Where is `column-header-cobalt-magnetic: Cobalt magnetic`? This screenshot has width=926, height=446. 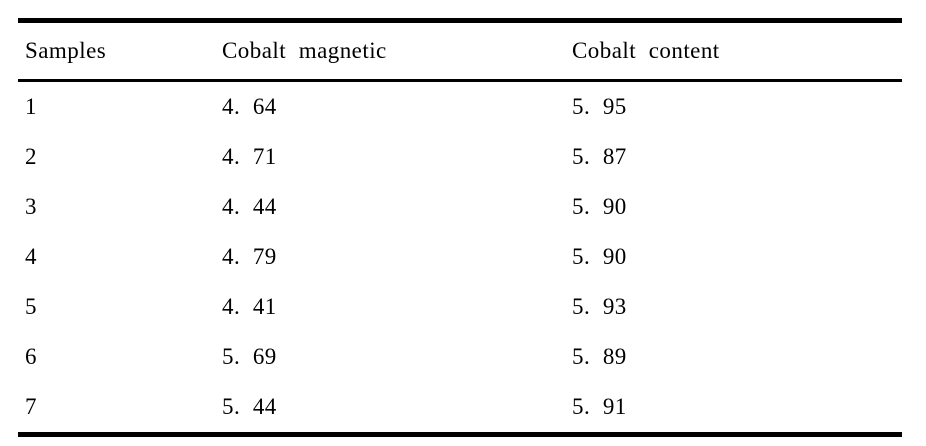 column-header-cobalt-magnetic: Cobalt magnetic is located at coordinates (304, 50).